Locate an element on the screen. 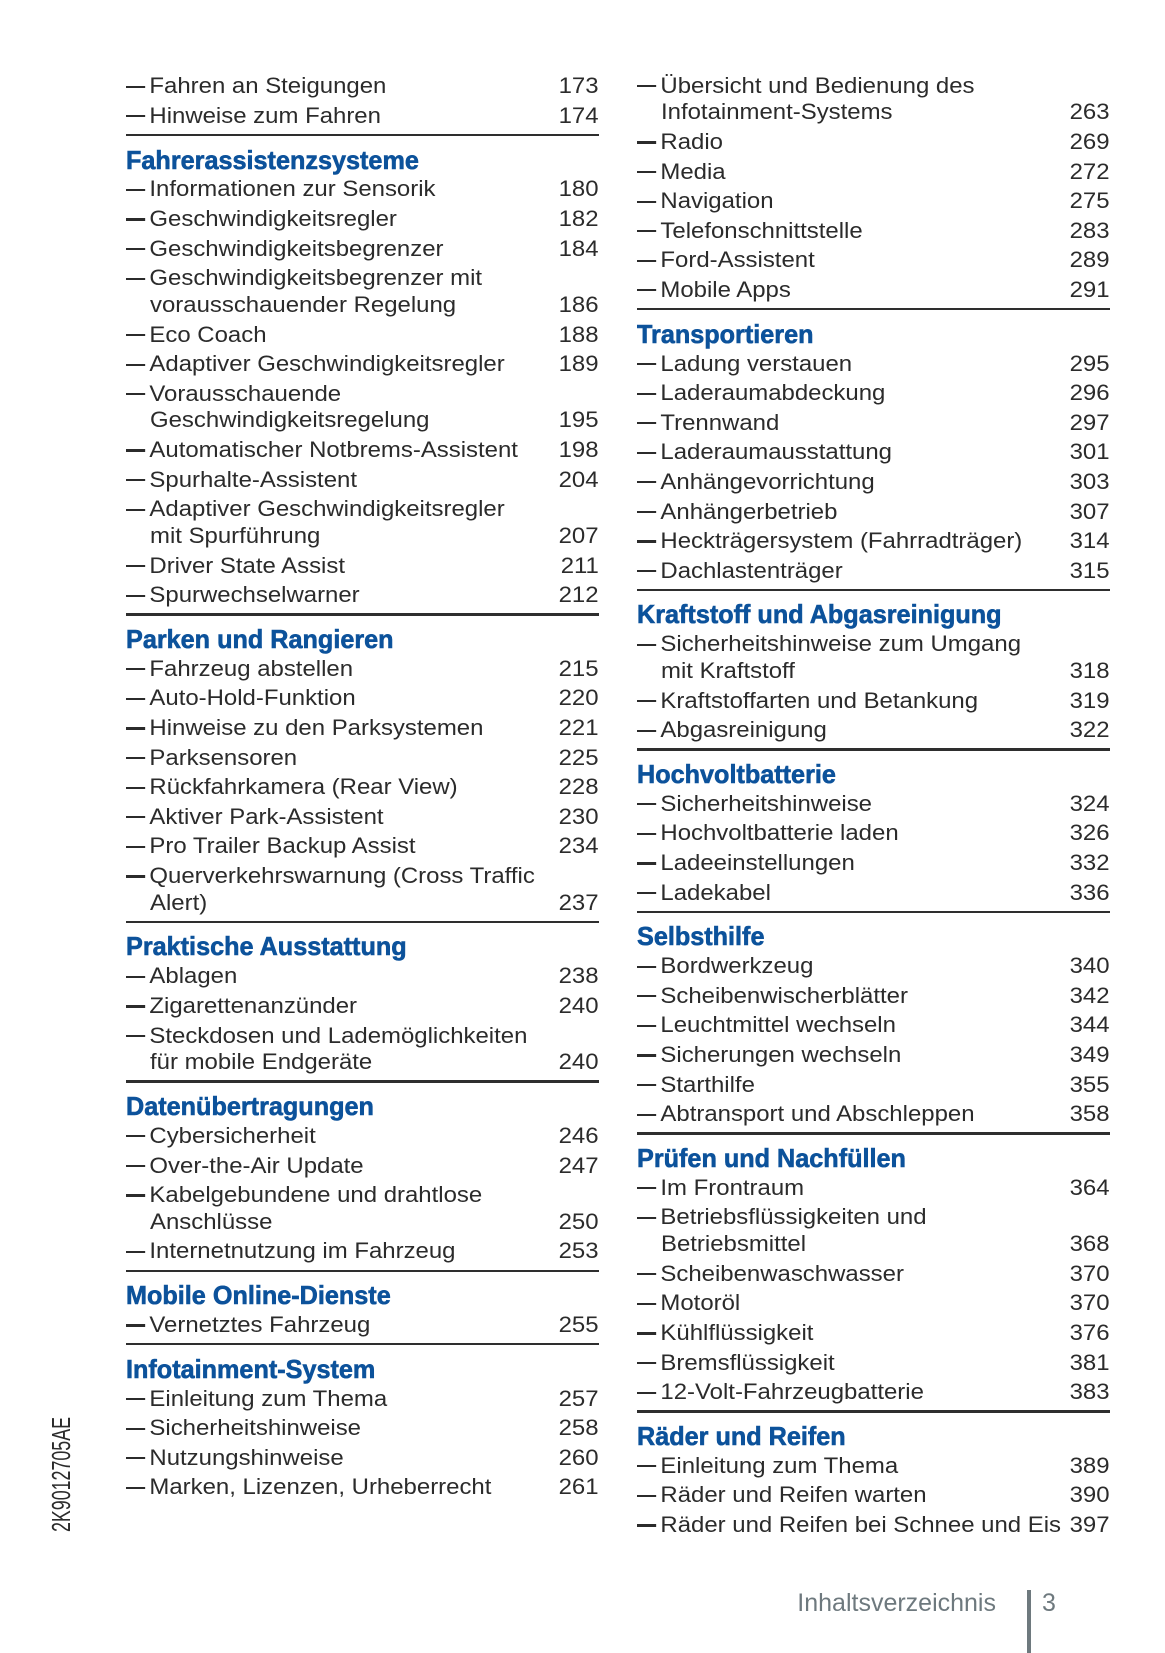 Image resolution: width=1165 pixels, height=1653 pixels. svg-text: 2K9012705AE is located at coordinates (61, 1474).